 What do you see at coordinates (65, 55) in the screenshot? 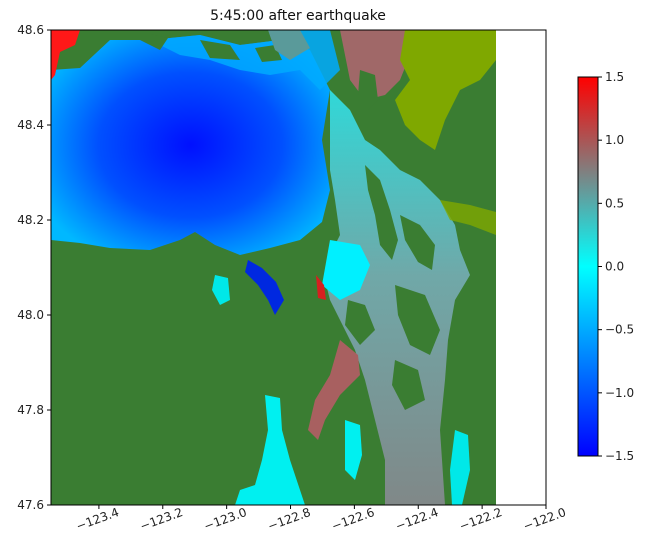
I see `red-corner` at bounding box center [65, 55].